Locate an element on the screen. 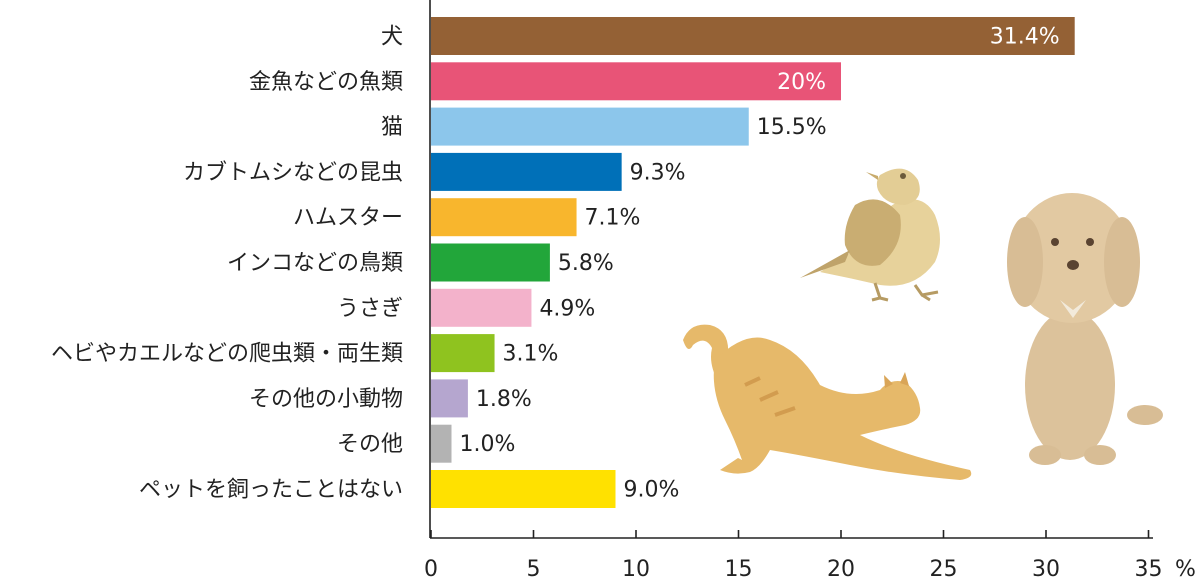 The image size is (1200, 587). value-label: 1.8% is located at coordinates (504, 399).